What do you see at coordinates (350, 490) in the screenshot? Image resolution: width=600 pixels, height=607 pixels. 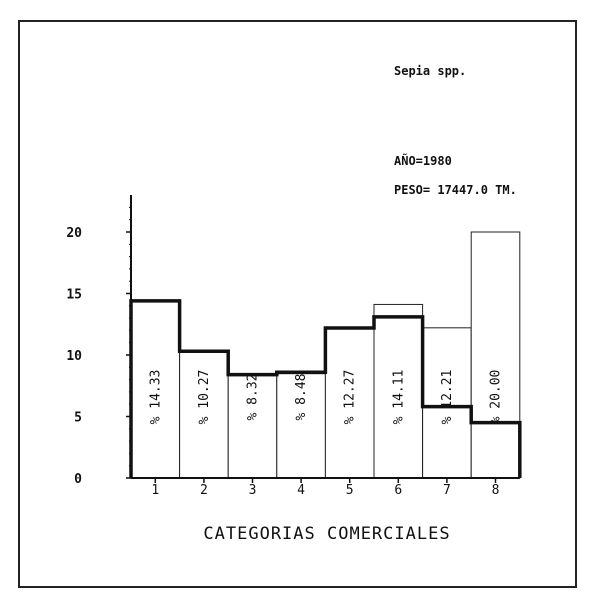 I see `x-tick-label-5: 5` at bounding box center [350, 490].